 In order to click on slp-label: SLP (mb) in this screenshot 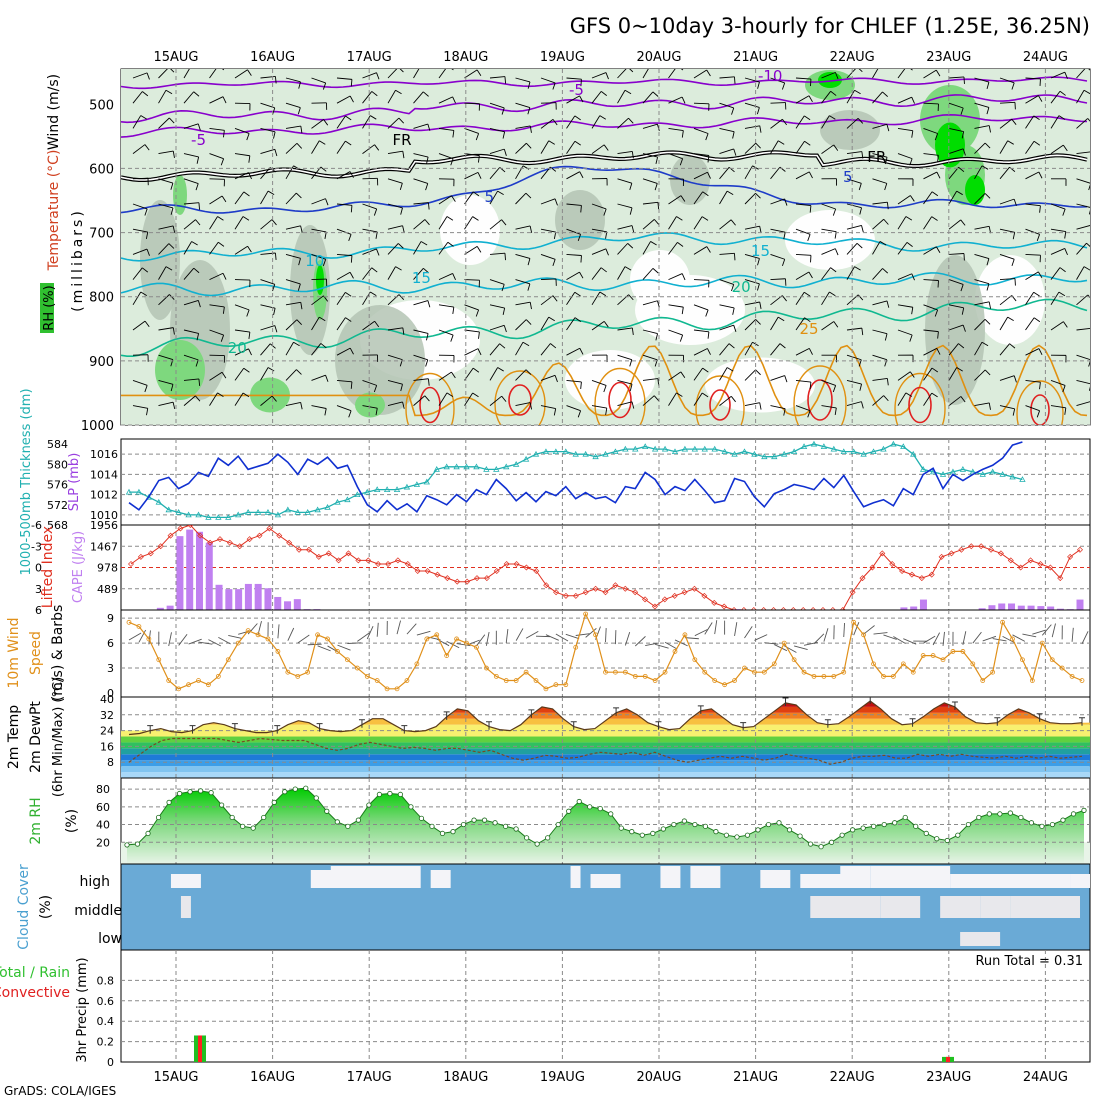, I will do `click(74, 482)`.